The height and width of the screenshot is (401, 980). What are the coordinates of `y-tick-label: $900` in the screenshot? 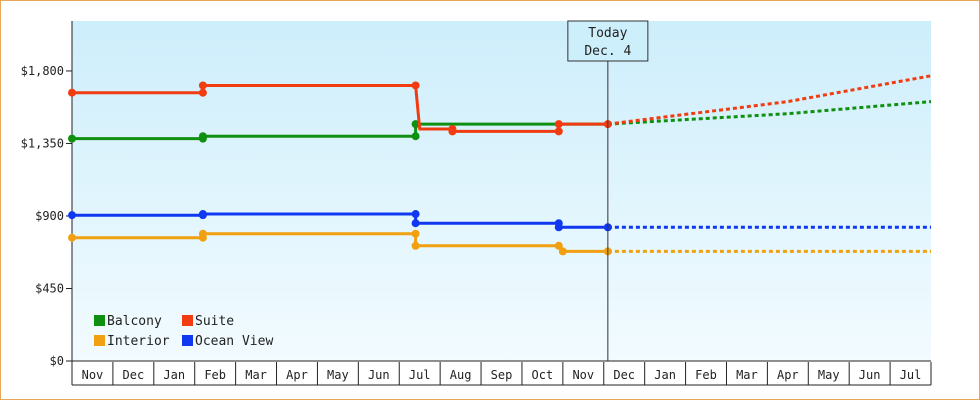 It's located at (49, 216).